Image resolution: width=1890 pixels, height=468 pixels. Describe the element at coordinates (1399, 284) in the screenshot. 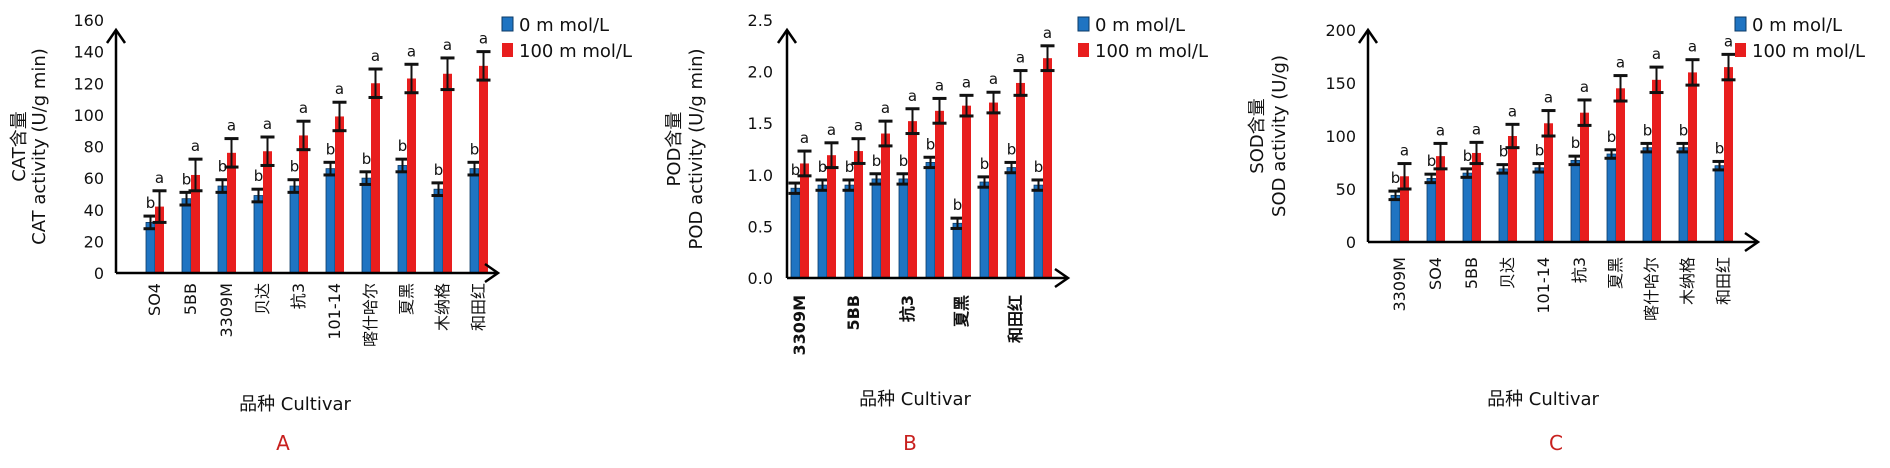

I see `x-tick-label: 3309M` at that location.